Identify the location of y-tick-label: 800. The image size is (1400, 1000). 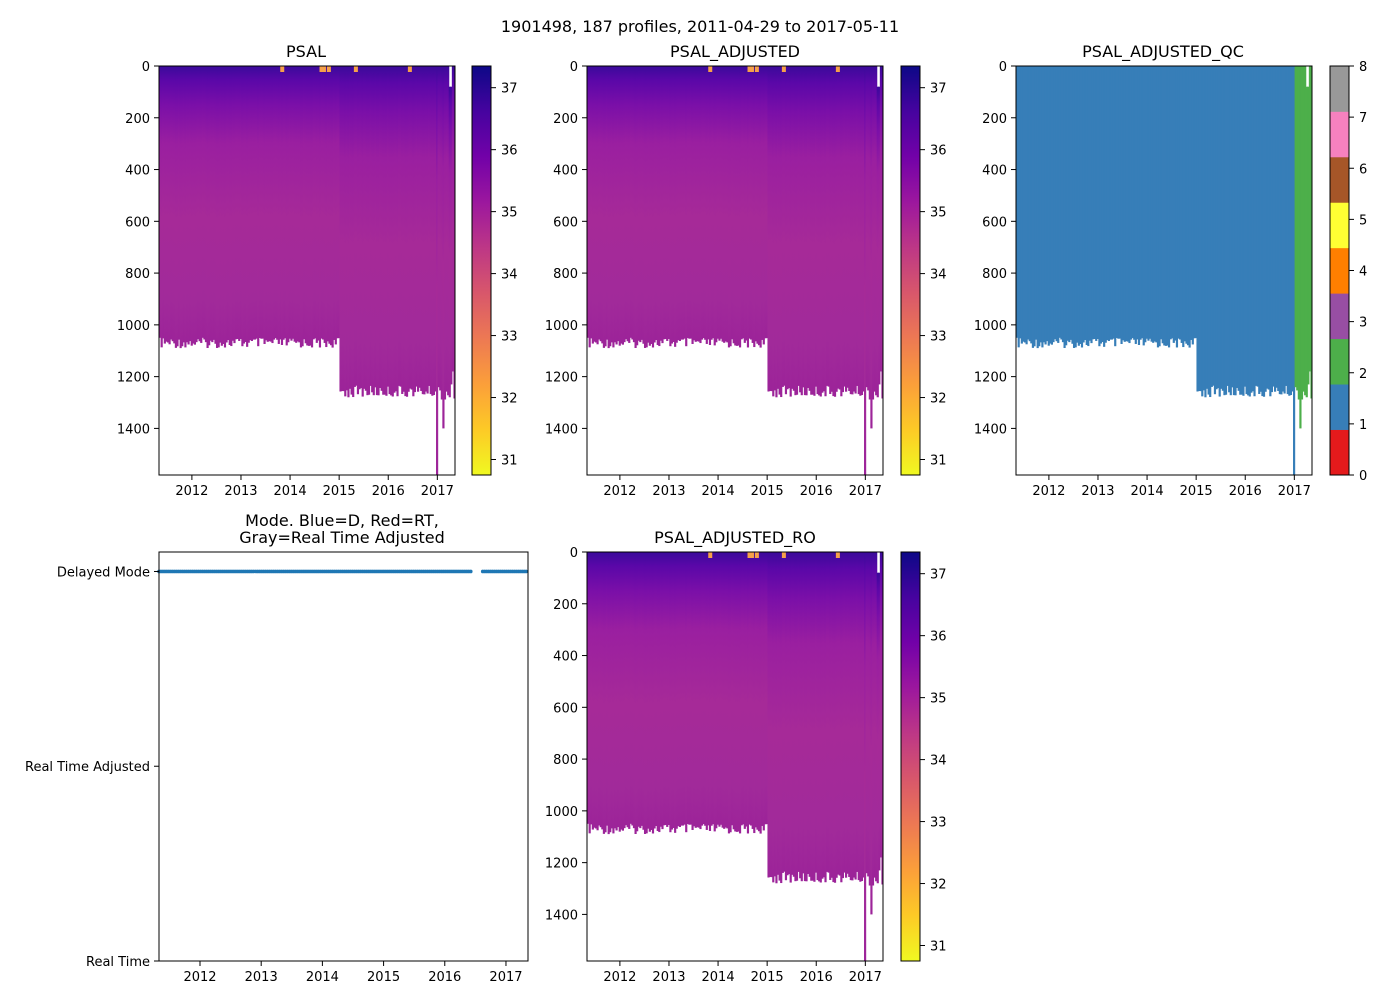
(565, 760).